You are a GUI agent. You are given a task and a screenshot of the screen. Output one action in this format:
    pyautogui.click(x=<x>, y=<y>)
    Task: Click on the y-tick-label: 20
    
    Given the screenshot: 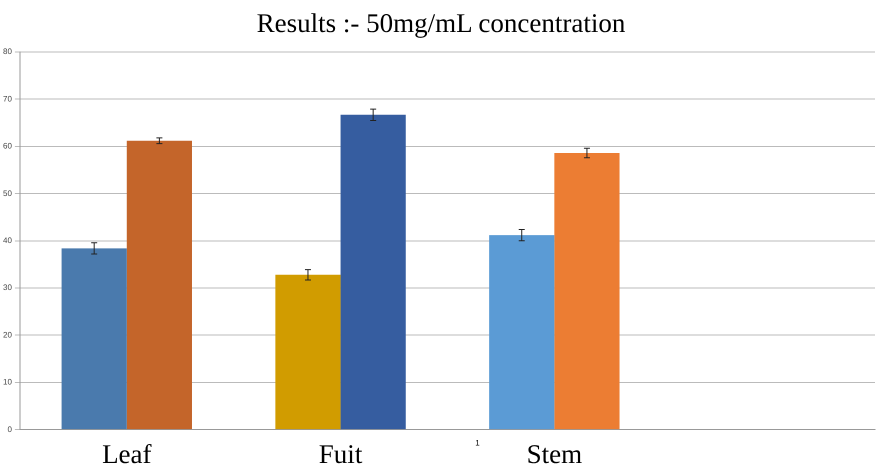 What is the action you would take?
    pyautogui.click(x=7, y=335)
    